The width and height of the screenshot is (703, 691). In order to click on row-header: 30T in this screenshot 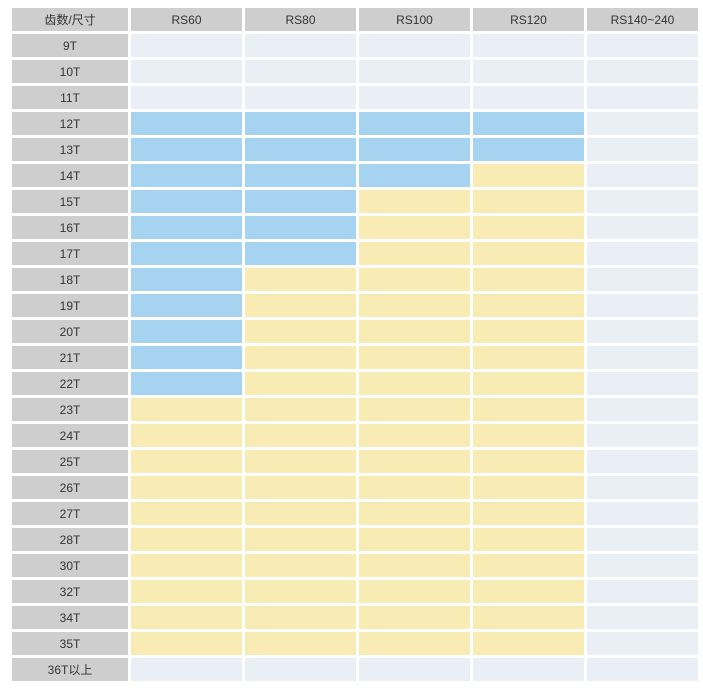, I will do `click(70, 565)`.